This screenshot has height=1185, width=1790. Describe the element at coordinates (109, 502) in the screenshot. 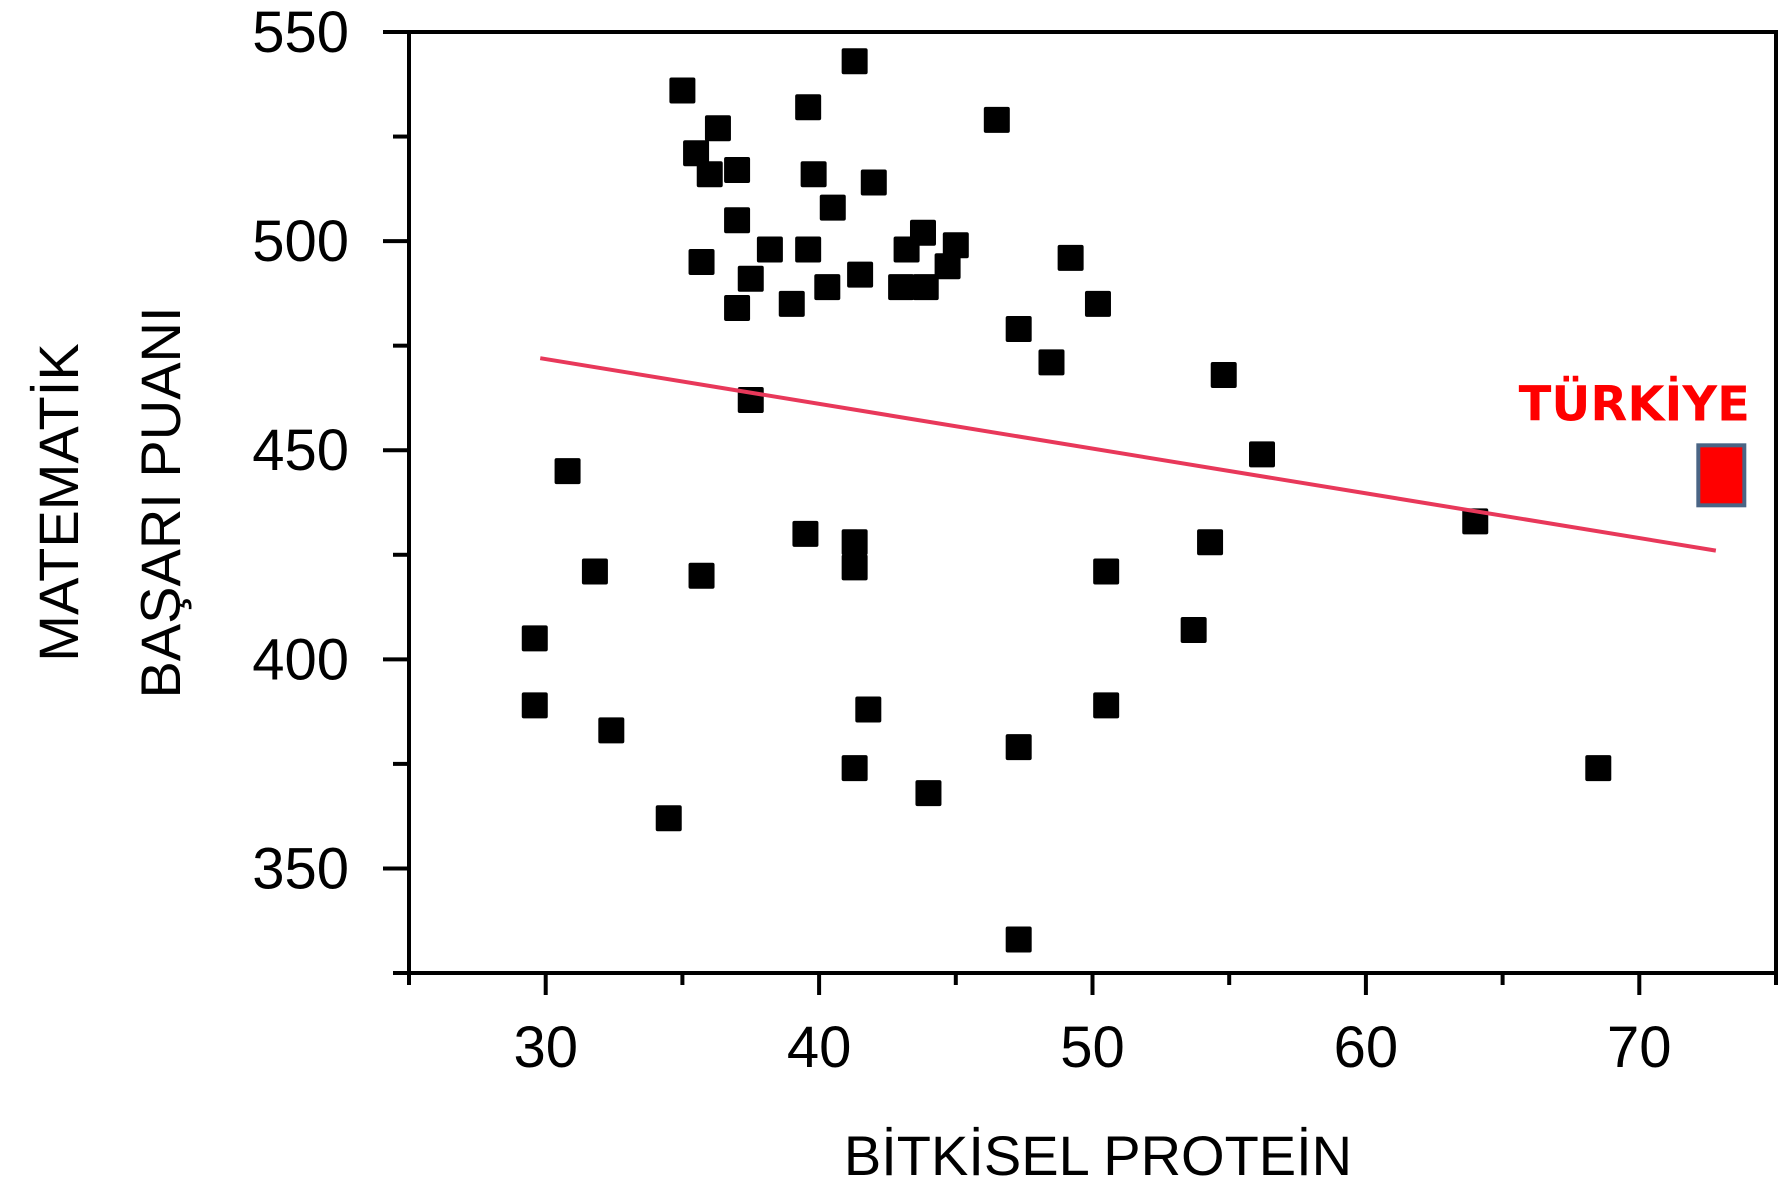

I see `y-axis-title: MATEMATİK BAŞARI PUANI` at that location.